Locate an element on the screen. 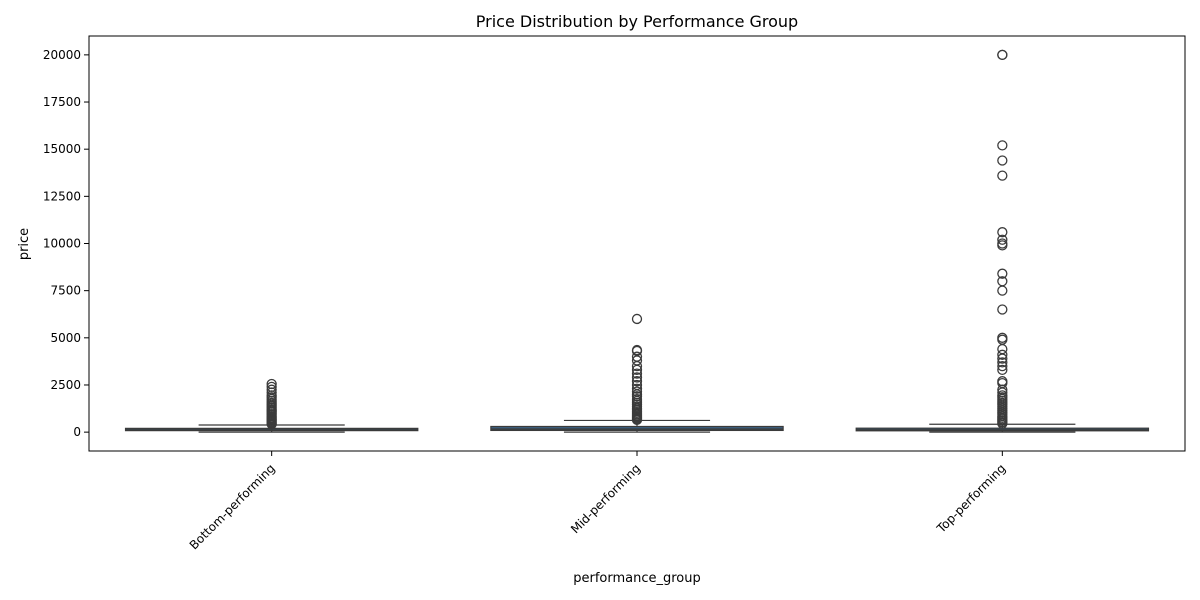 The height and width of the screenshot is (600, 1200). y-tick-label: 0 is located at coordinates (77, 432).